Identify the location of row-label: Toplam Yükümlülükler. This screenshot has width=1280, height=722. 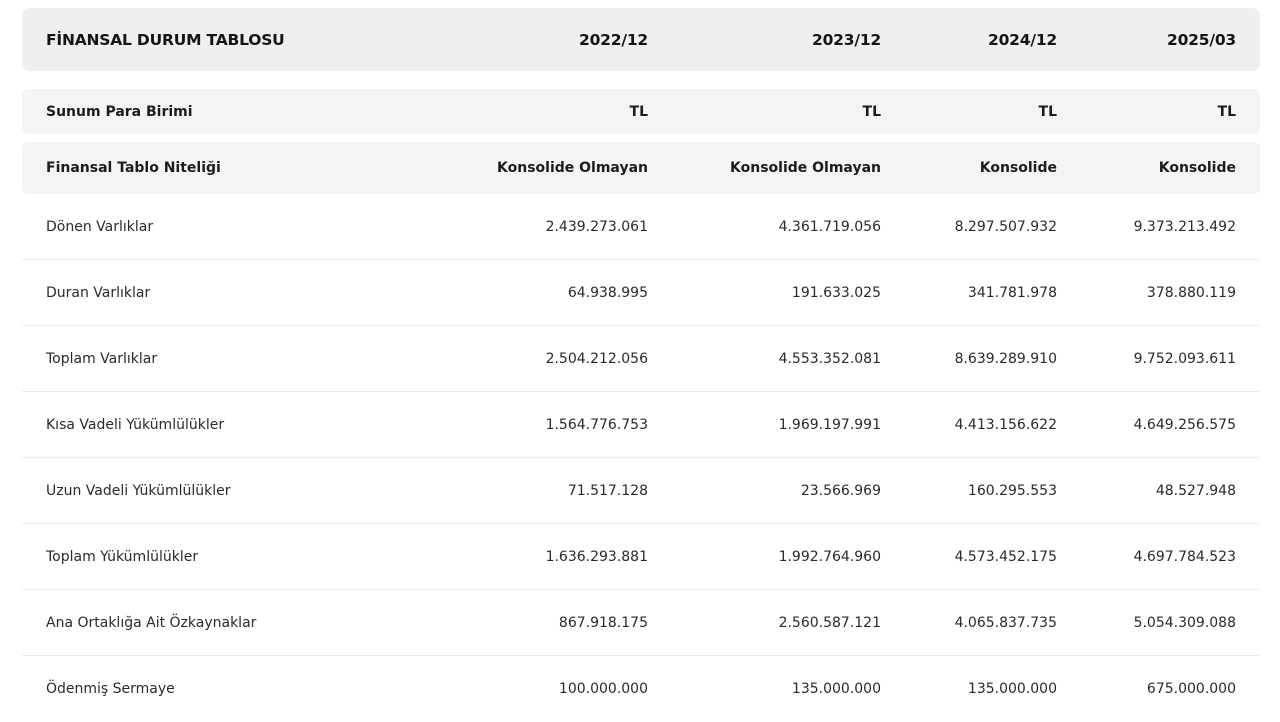
(122, 556).